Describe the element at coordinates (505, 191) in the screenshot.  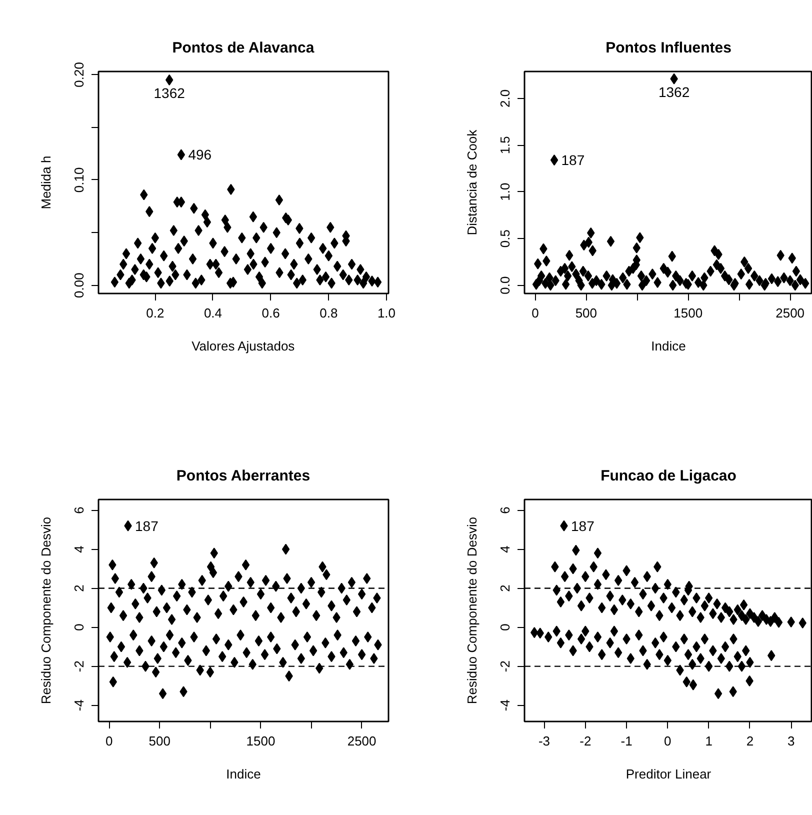
I see `y-tick-label: 1.0` at that location.